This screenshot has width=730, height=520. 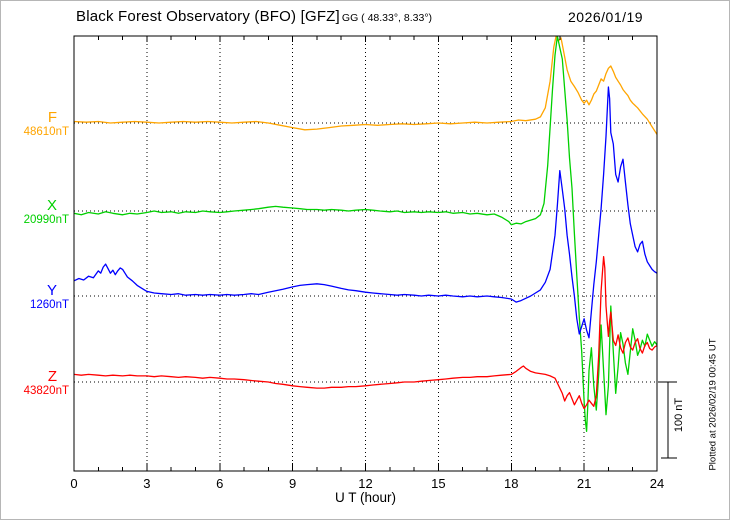 What do you see at coordinates (52, 376) in the screenshot?
I see `component-name-Z: Z` at bounding box center [52, 376].